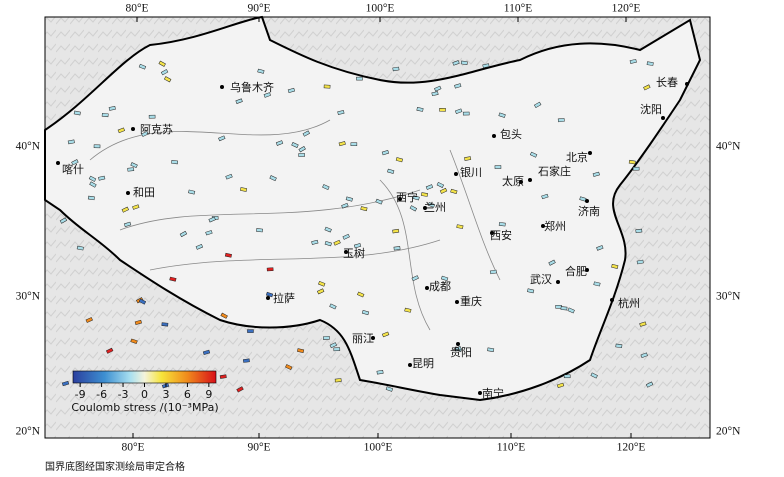 The width and height of the screenshot is (784, 477). Describe the element at coordinates (363, 338) in the screenshot. I see `city-label: 丽江` at that location.